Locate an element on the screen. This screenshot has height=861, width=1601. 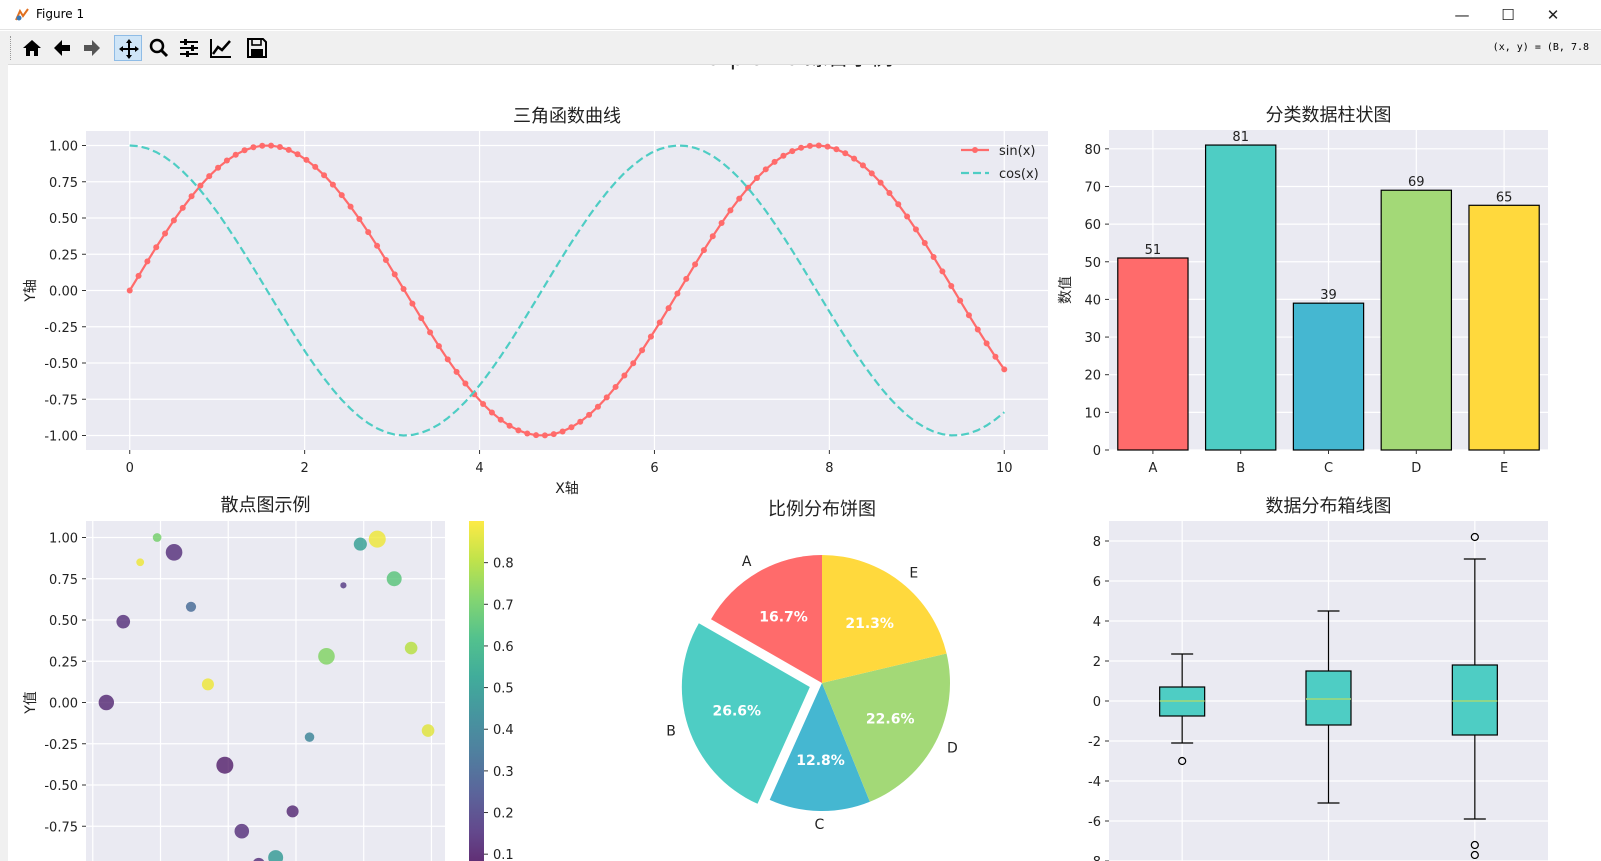
line-chart-ytick-label: -0.50 is located at coordinates (61, 364).